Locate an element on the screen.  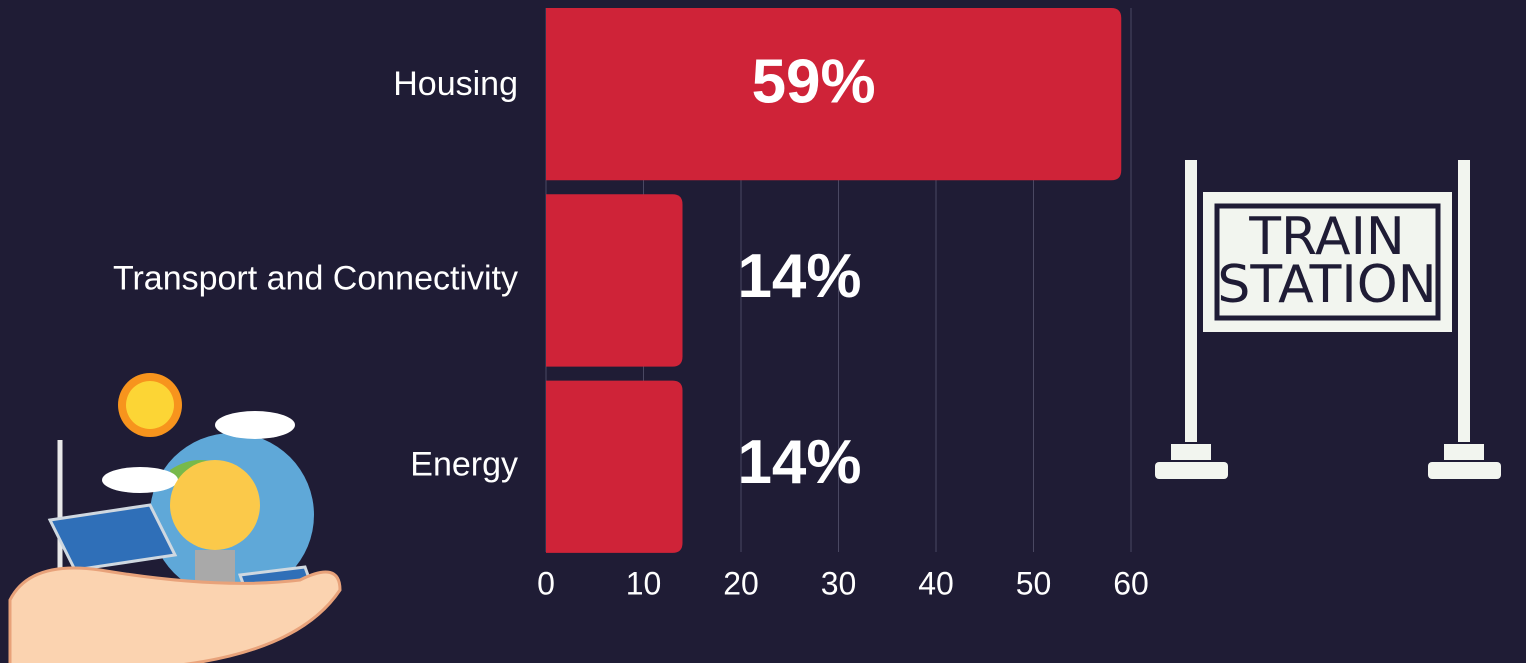
sign-board is located at coordinates (1327, 262).